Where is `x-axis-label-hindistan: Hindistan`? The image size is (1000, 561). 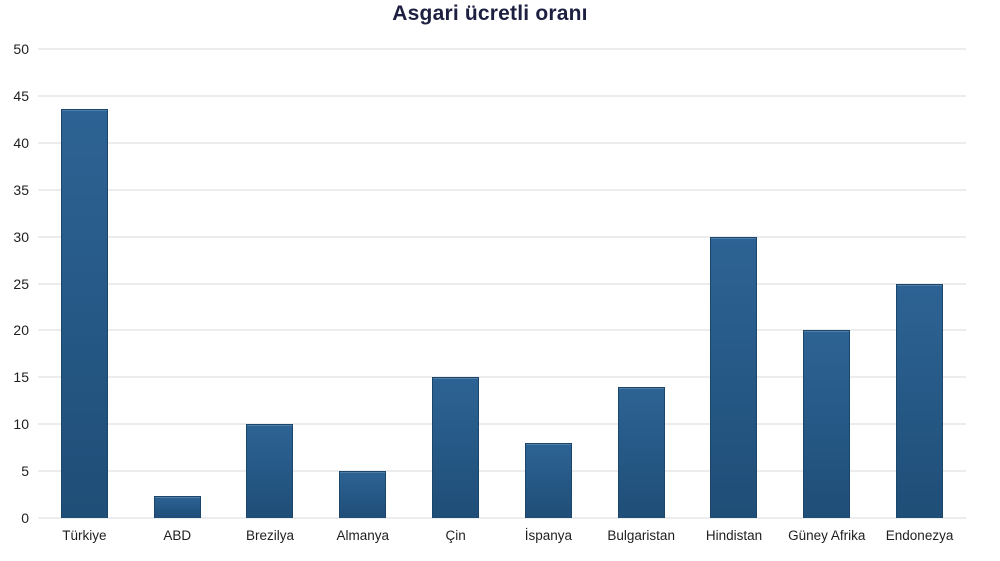 x-axis-label-hindistan: Hindistan is located at coordinates (734, 535).